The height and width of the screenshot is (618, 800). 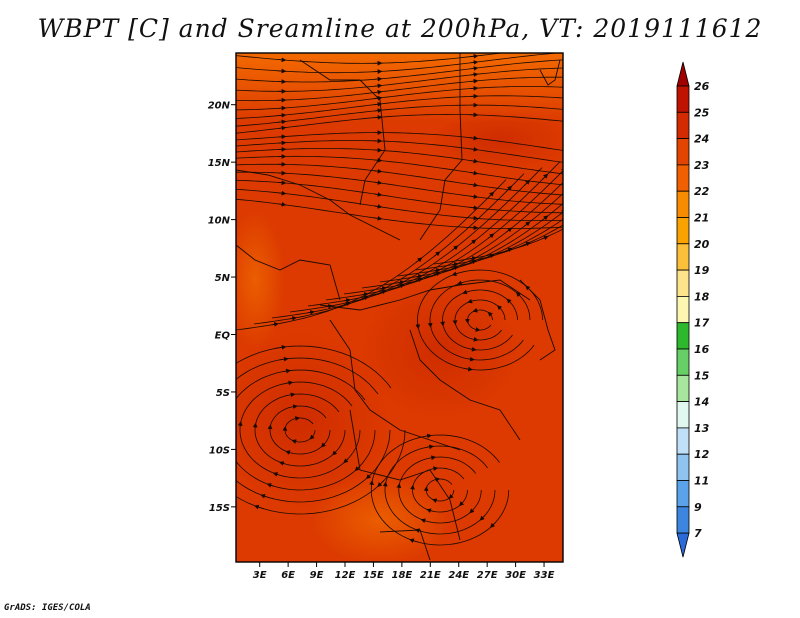 What do you see at coordinates (683, 545) in the screenshot?
I see `colorbar-extend-bottom` at bounding box center [683, 545].